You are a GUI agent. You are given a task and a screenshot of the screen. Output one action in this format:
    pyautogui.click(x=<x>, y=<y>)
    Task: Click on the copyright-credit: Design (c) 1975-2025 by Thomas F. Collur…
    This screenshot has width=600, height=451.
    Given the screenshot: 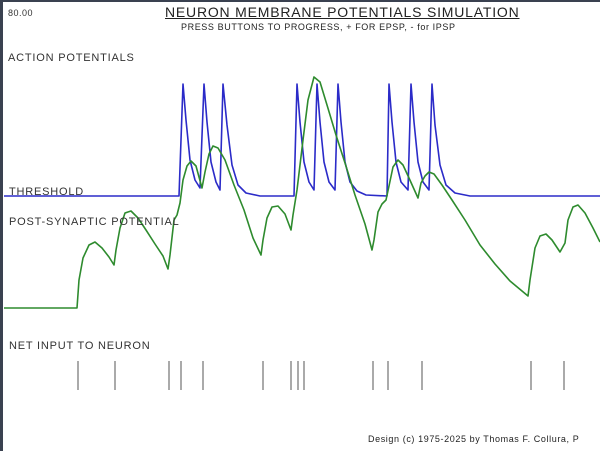 What is the action you would take?
    pyautogui.click(x=474, y=439)
    